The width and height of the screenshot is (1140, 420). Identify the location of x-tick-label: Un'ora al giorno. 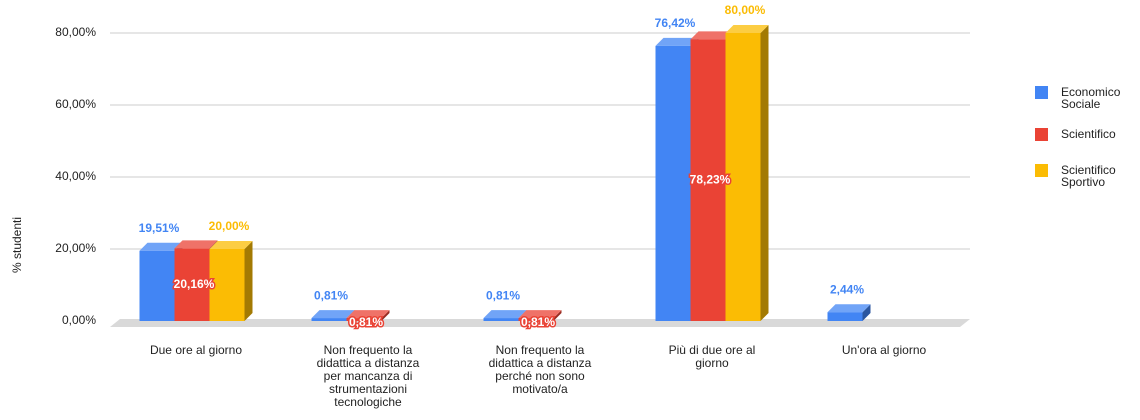
(884, 350).